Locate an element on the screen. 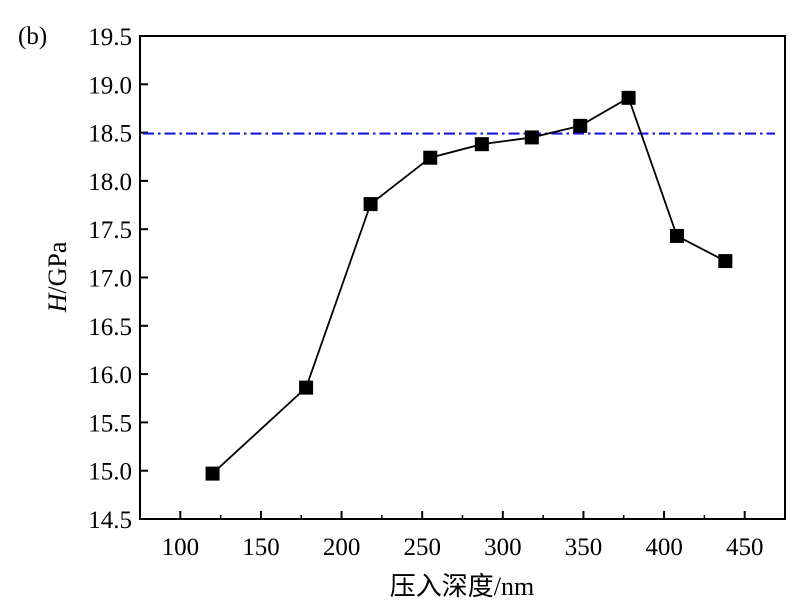 The width and height of the screenshot is (803, 605). x-tick-label: 250 is located at coordinates (422, 547).